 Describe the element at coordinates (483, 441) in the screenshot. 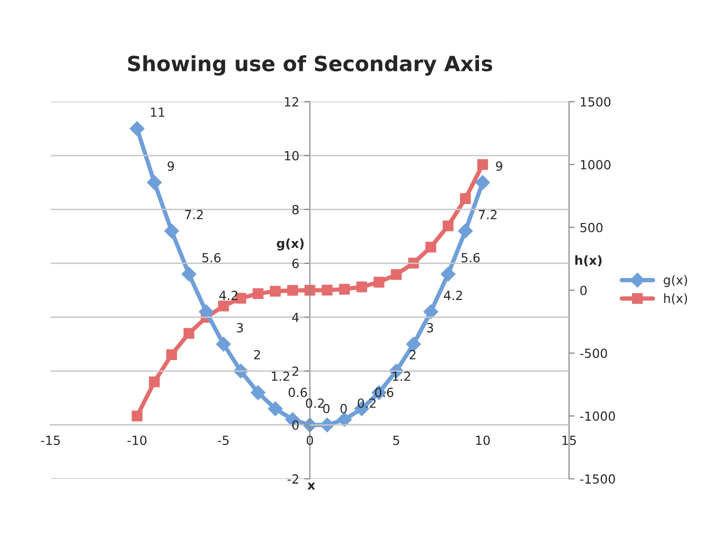

I see `x-tick-label: 10` at that location.